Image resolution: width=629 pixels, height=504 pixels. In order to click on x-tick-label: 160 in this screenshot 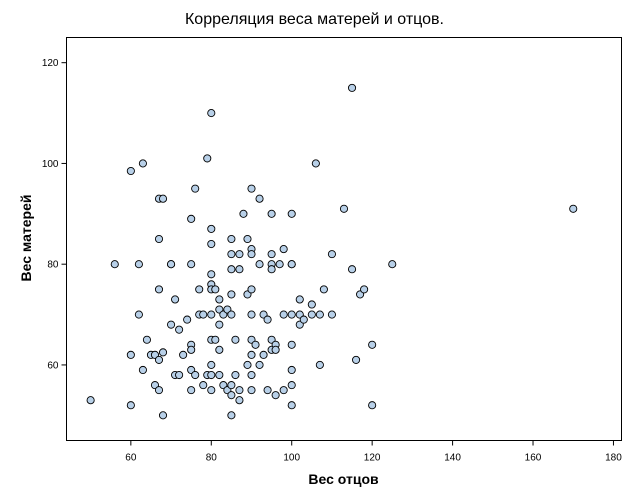, I will do `click(533, 458)`.